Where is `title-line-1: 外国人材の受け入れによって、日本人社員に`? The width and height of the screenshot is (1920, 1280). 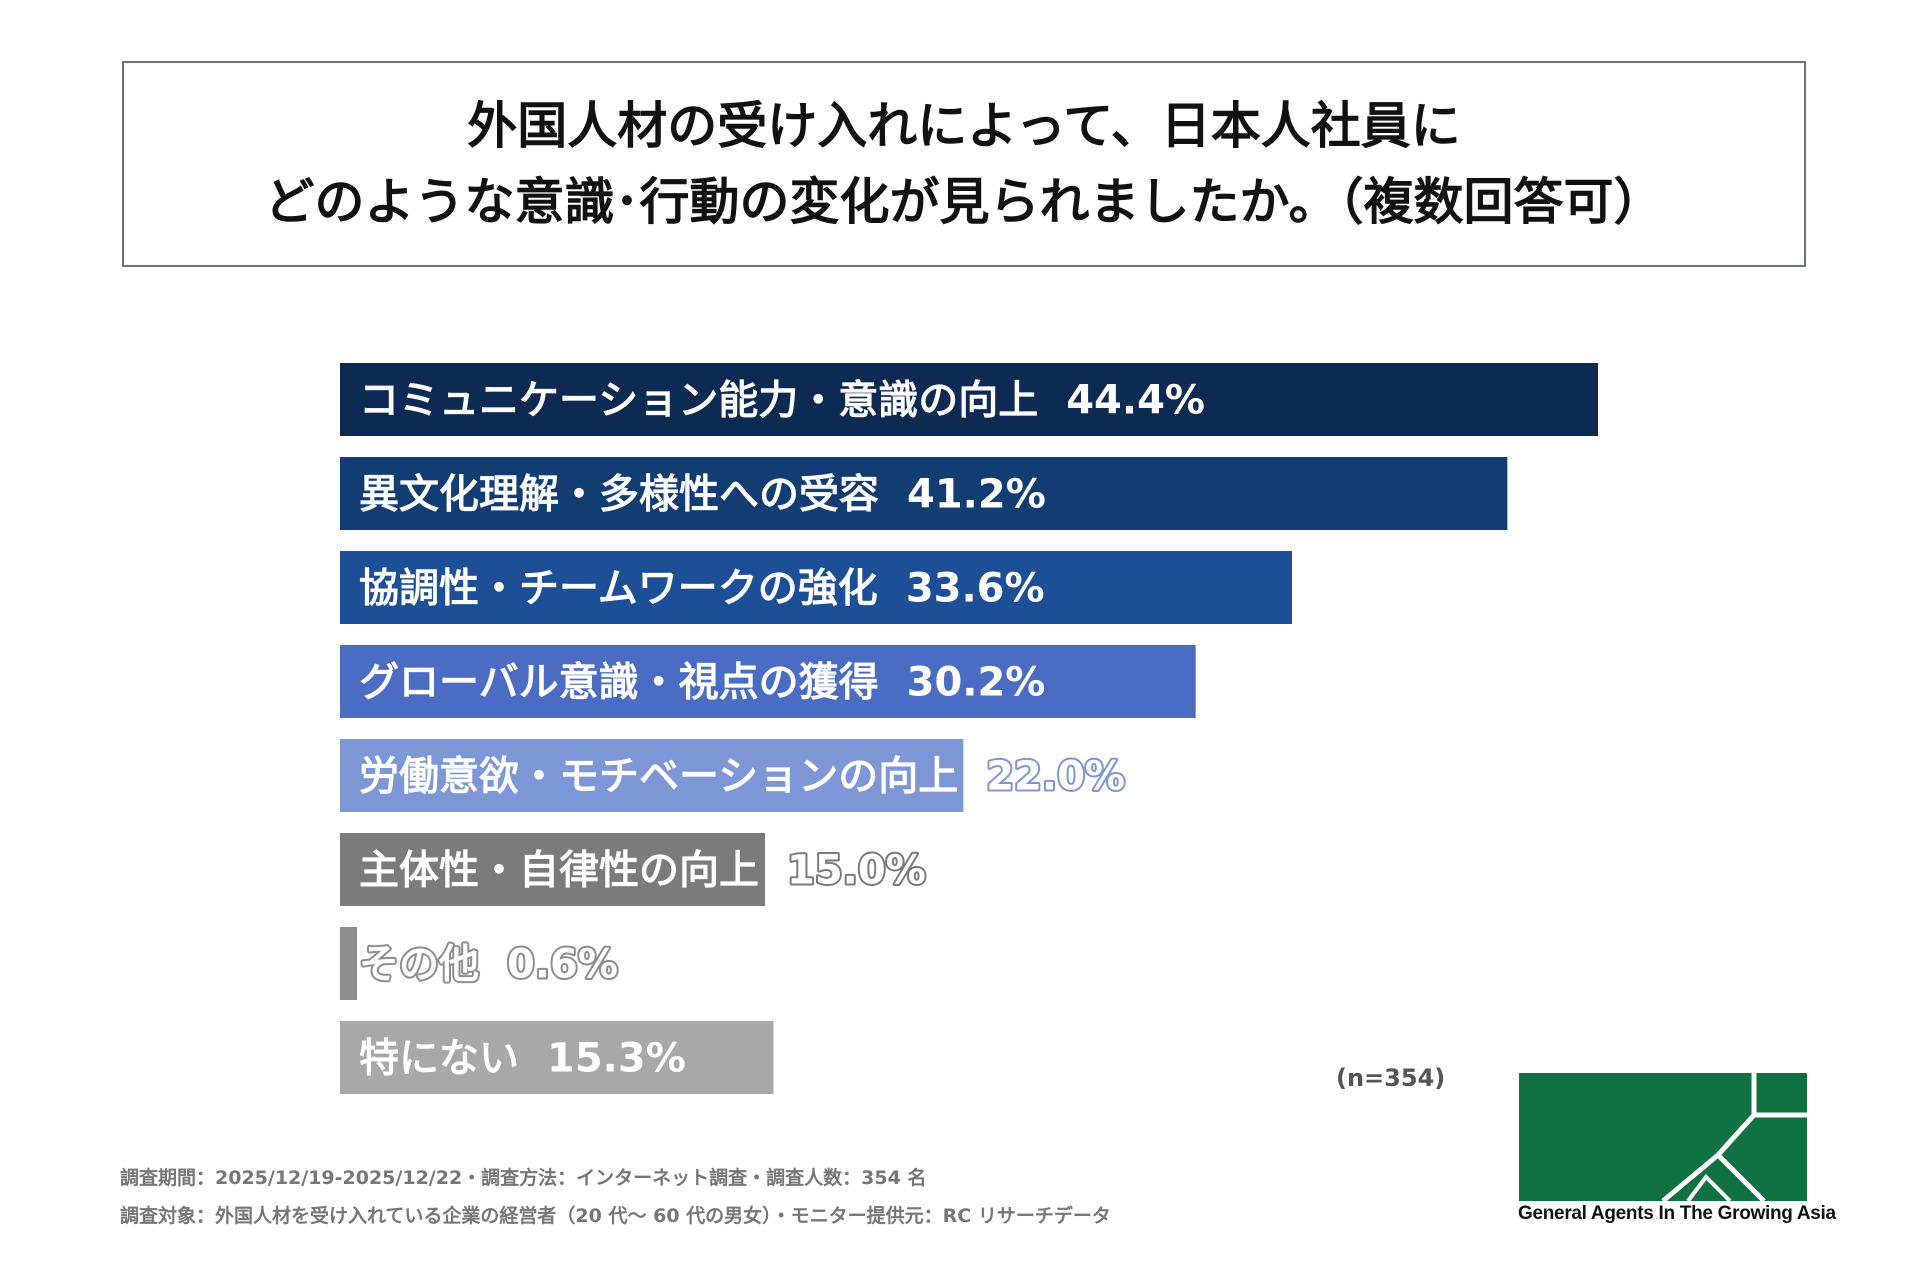
title-line-1: 外国人材の受け入れによって、日本人社員に is located at coordinates (964, 126).